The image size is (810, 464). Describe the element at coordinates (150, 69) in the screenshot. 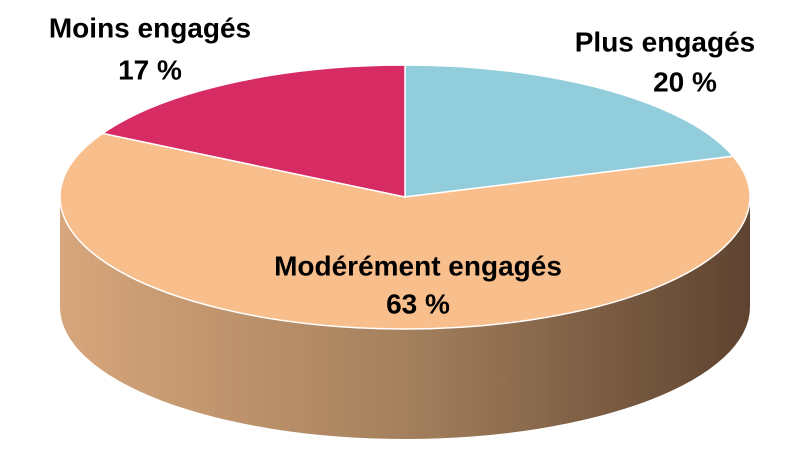

I see `slice-value-label: 17 %` at that location.